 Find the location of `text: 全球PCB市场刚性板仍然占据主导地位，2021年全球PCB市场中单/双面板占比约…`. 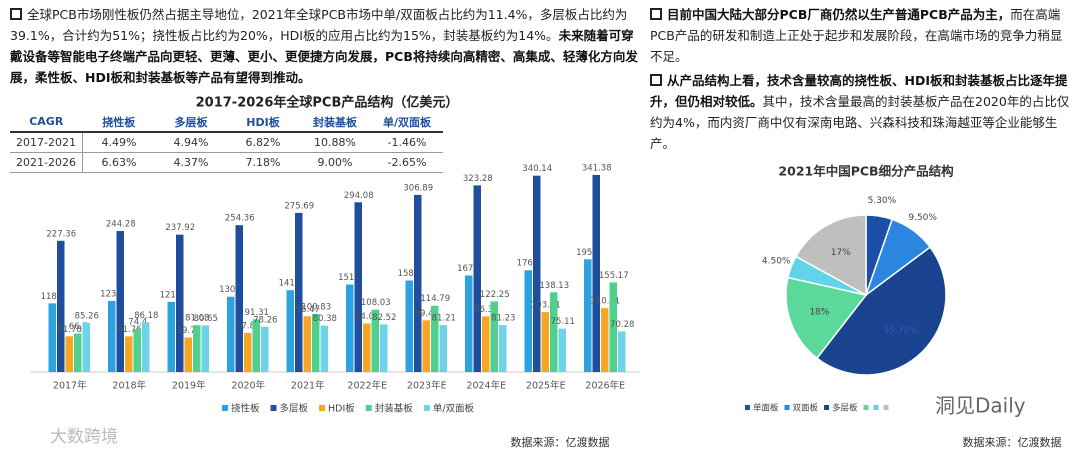

text: 全球PCB市场刚性板仍然占据主导地位，2021年全球PCB市场中单/双面板占比约… is located at coordinates (319, 25).